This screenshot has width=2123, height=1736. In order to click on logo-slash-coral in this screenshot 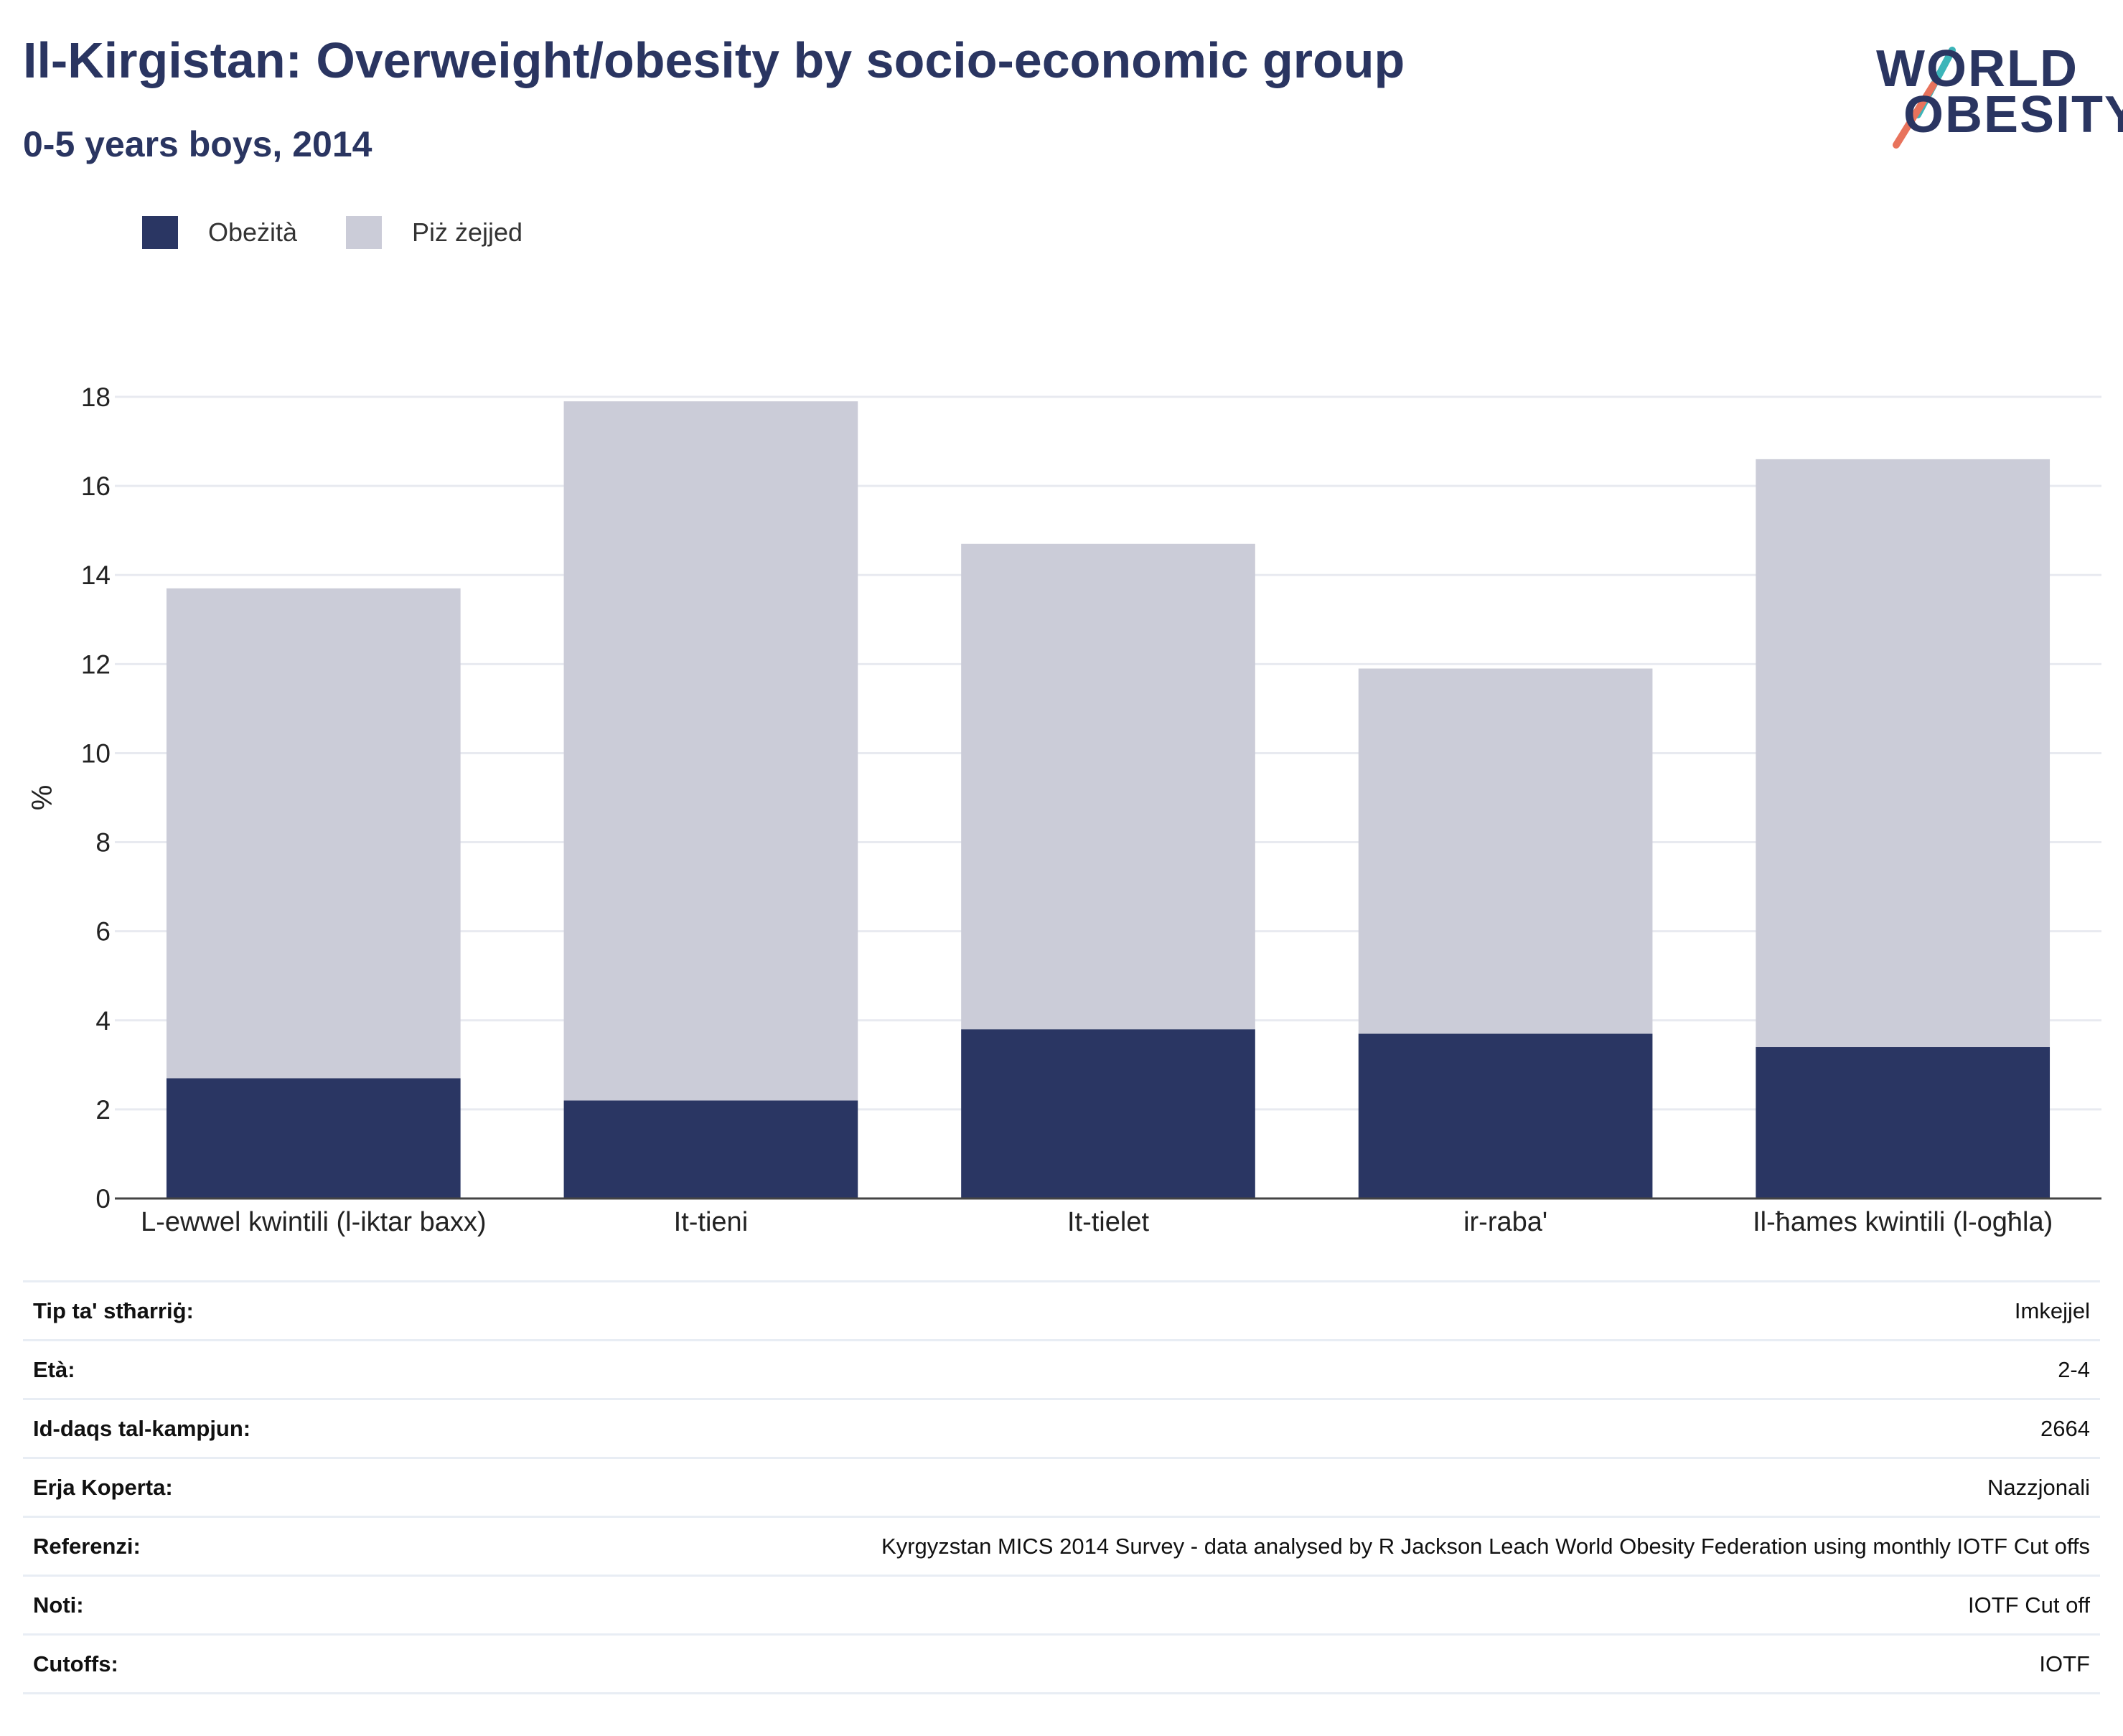, I will do `click(1915, 115)`.